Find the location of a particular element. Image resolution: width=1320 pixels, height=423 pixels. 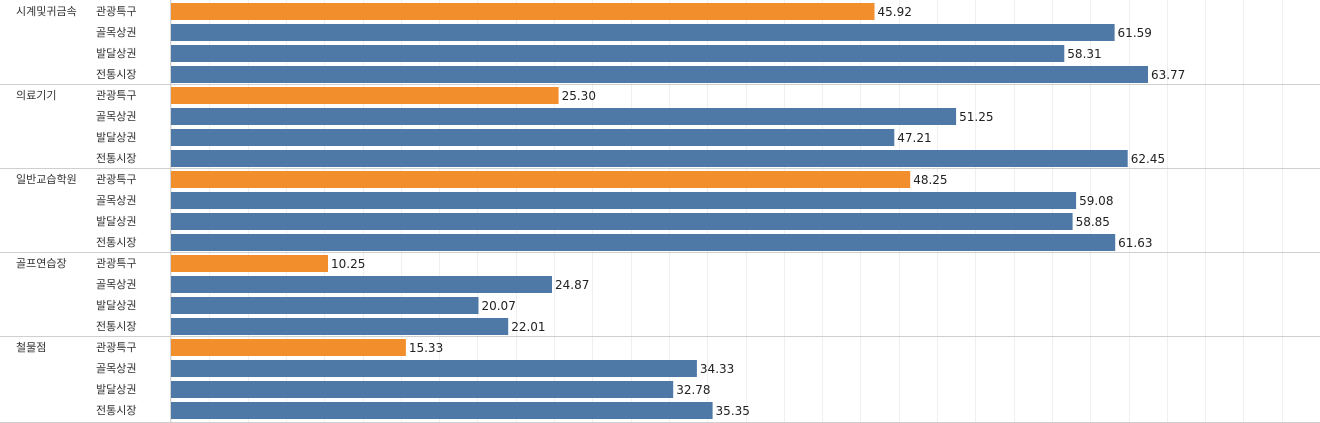

value-label: 63.77 is located at coordinates (1168, 75).